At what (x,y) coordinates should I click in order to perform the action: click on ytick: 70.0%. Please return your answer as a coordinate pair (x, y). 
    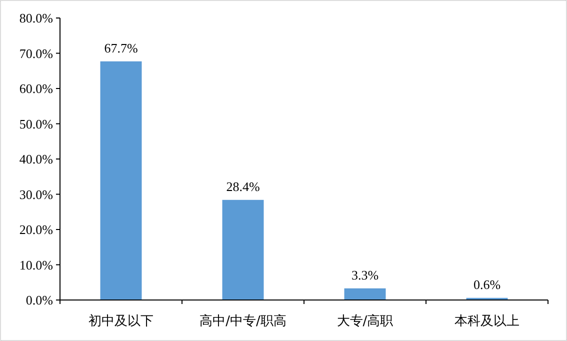
    Looking at the image, I should click on (36, 53).